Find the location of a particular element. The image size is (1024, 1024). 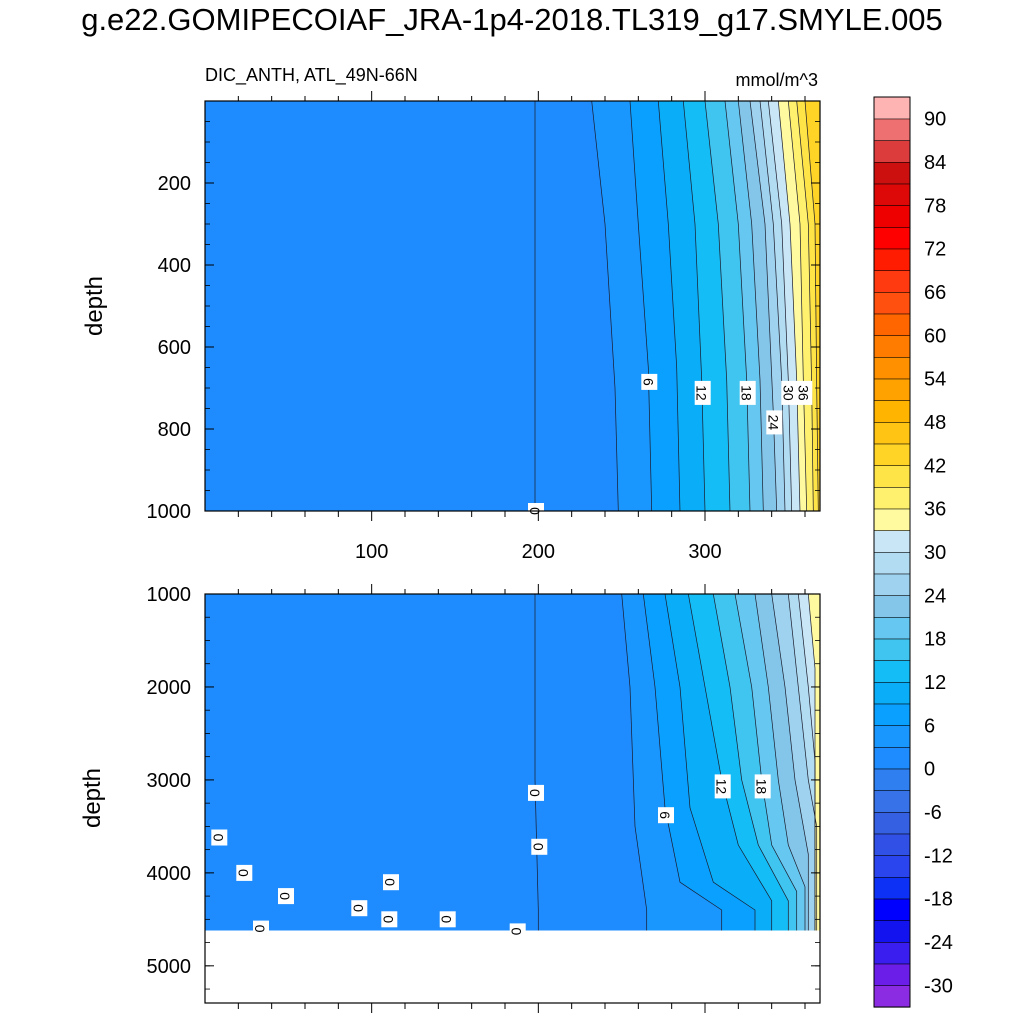

colorbar-tick-label: -30 is located at coordinates (938, 986).